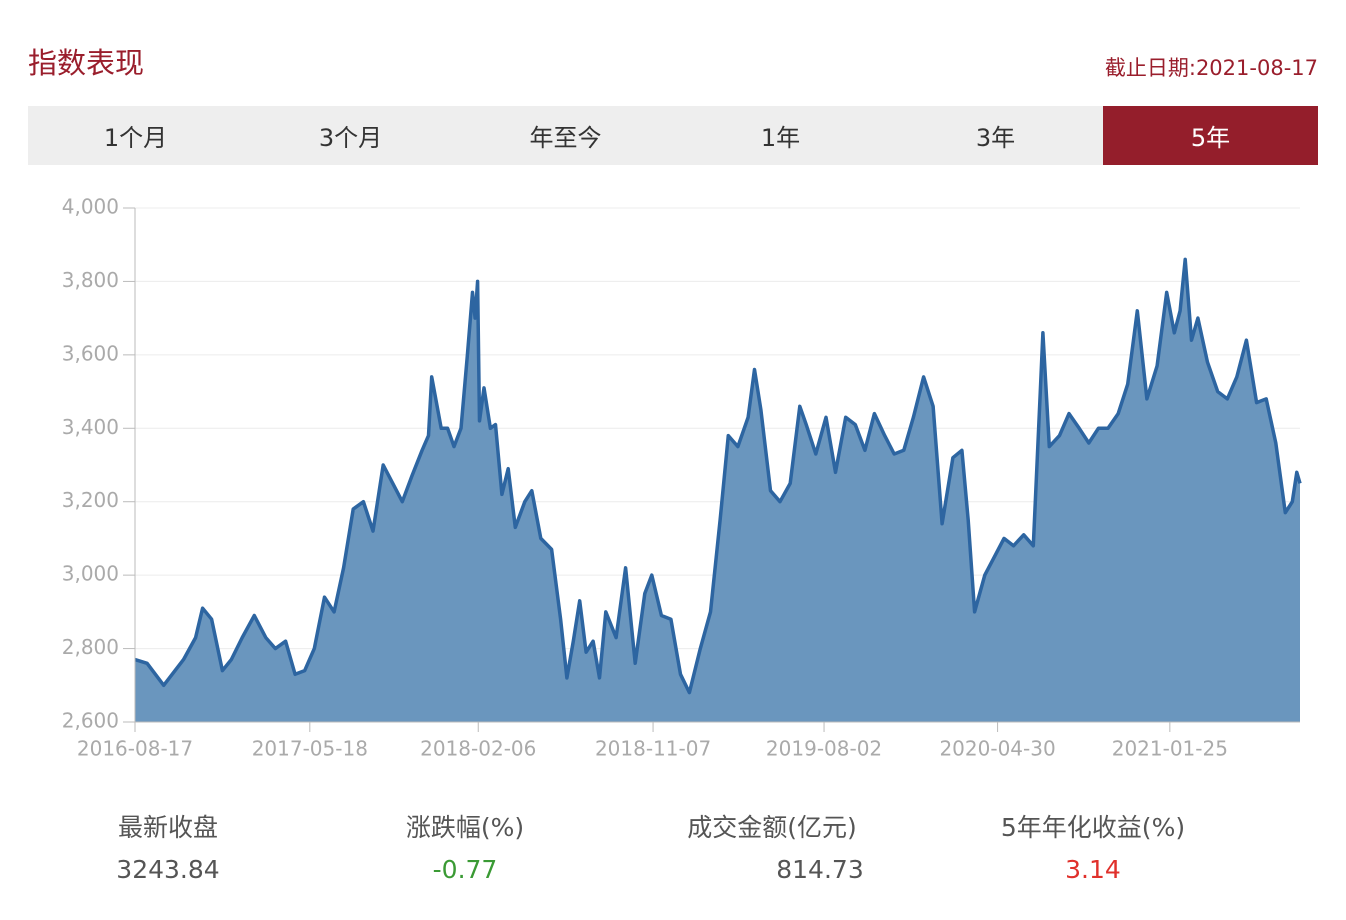 This screenshot has height=920, width=1346. What do you see at coordinates (653, 749) in the screenshot?
I see `x-tick-label: 2018-11-07` at bounding box center [653, 749].